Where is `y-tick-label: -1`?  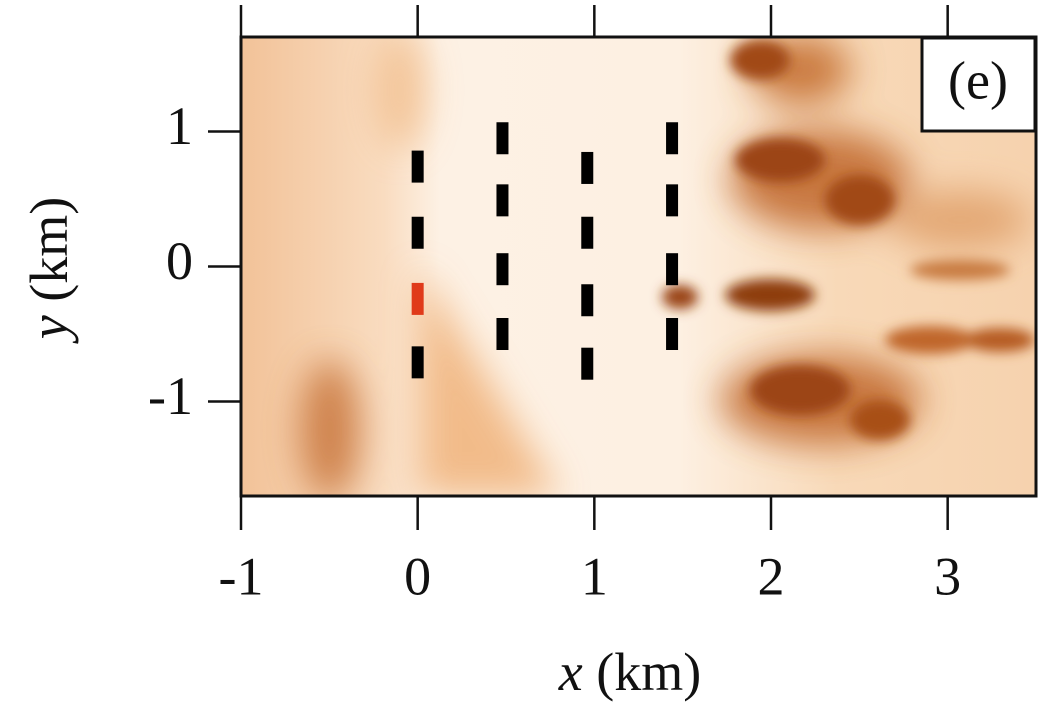
y-tick-label: -1 is located at coordinates (170, 396).